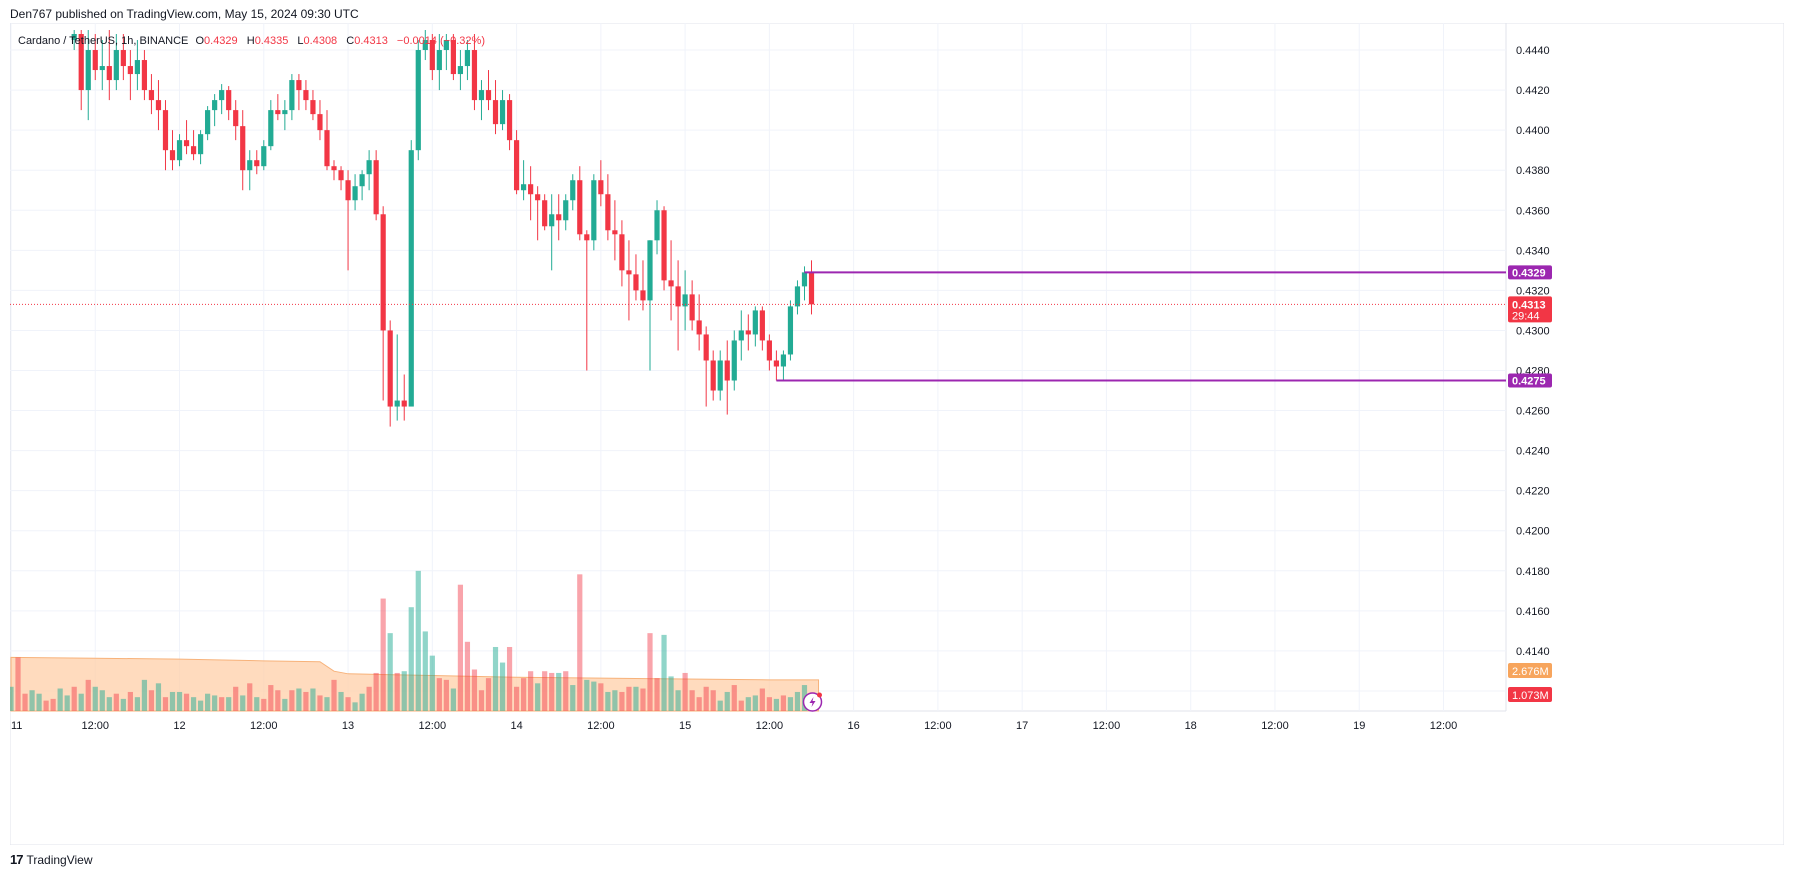 The width and height of the screenshot is (1794, 877). What do you see at coordinates (1533, 291) in the screenshot?
I see `price-tick-label: 0.4320` at bounding box center [1533, 291].